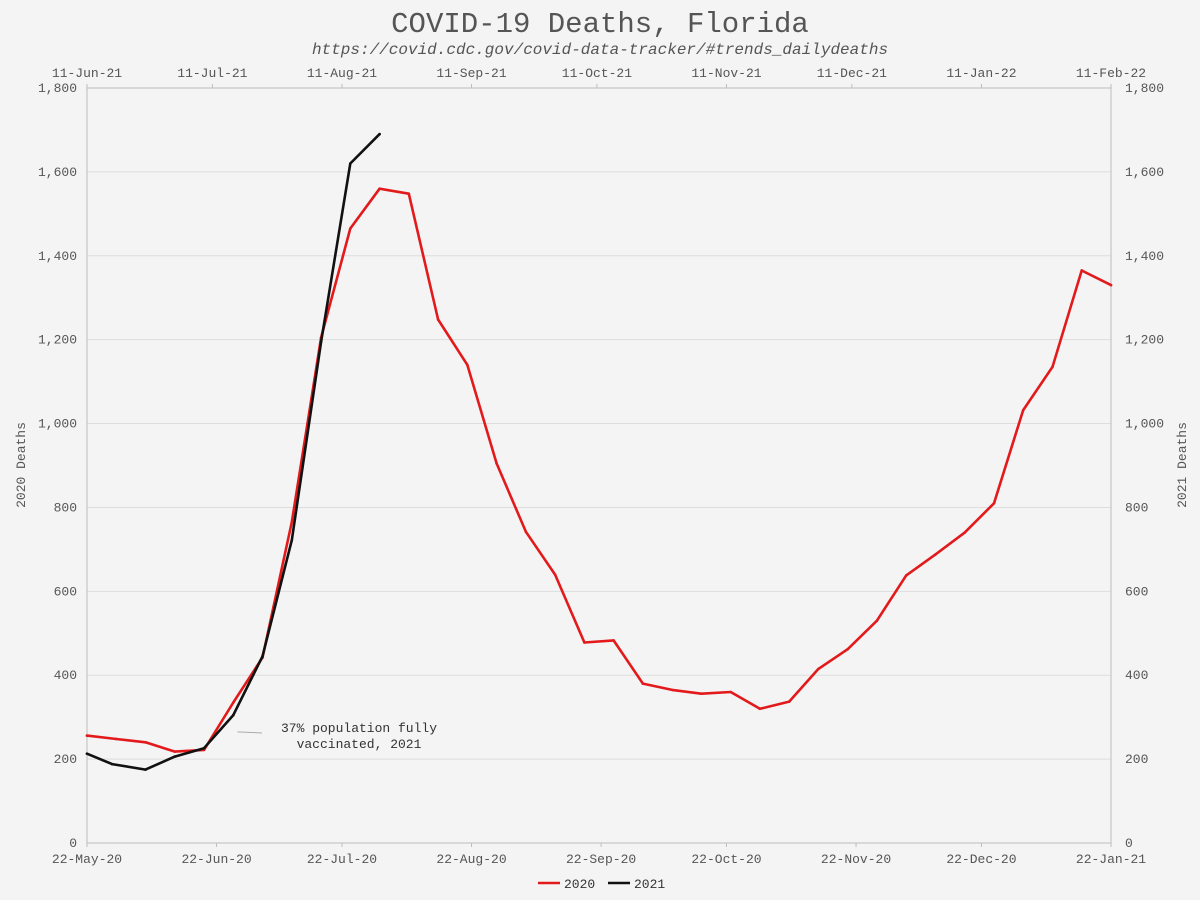 This screenshot has width=1200, height=900. What do you see at coordinates (212, 73) in the screenshot?
I see `x-tick-label-top: 11-Jul-21` at bounding box center [212, 73].